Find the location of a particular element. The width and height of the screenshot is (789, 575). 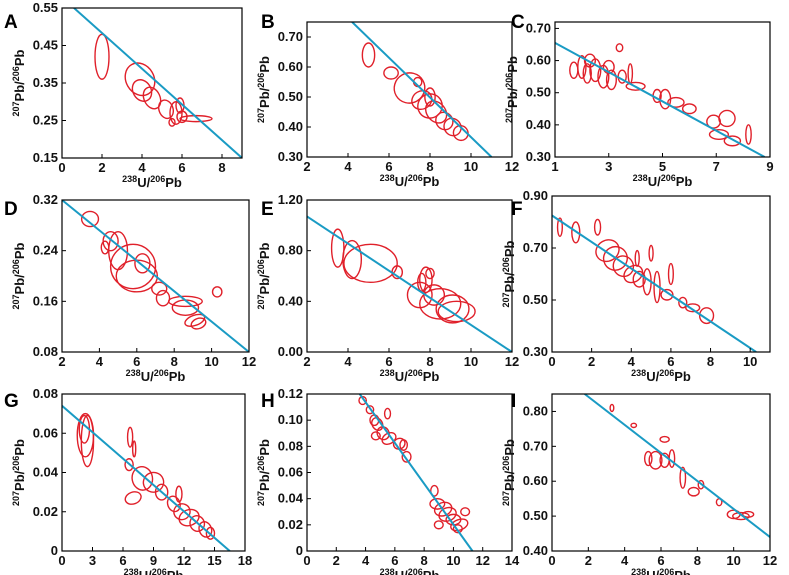

y-tick-label: 0.80 is located at coordinates (290, 250).